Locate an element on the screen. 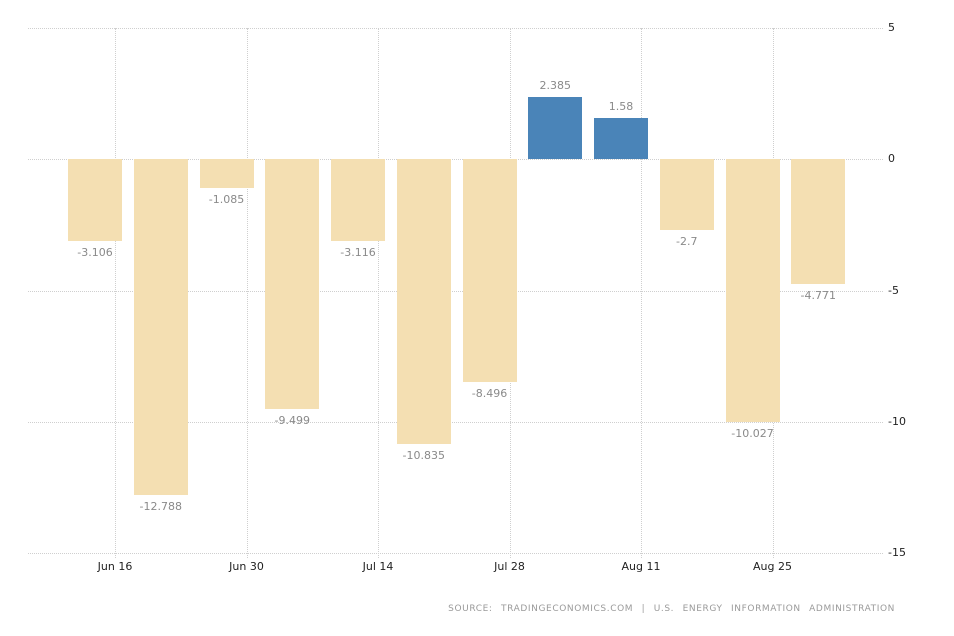 The image size is (954, 636). bar-value-label: -1.085 is located at coordinates (226, 199).